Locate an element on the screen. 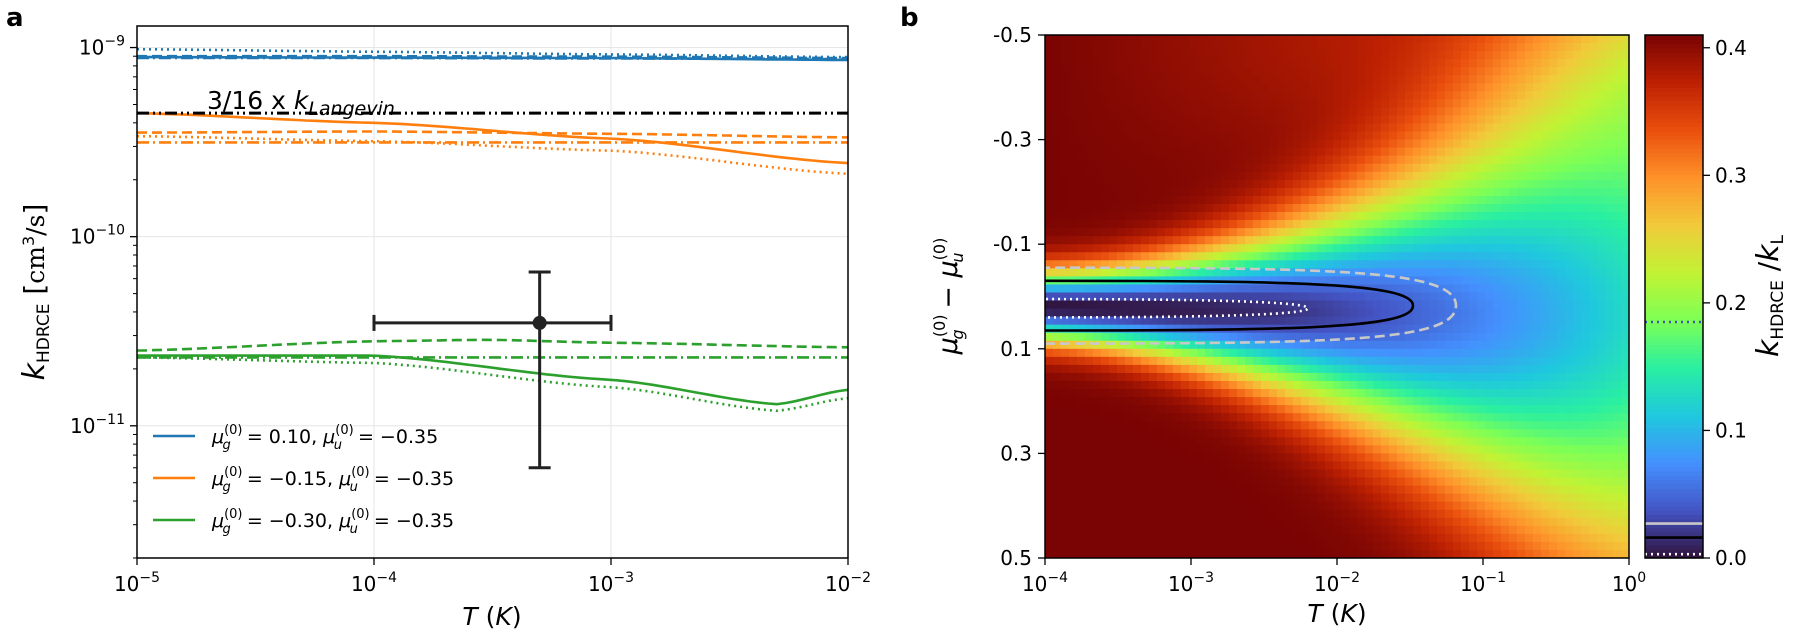 The width and height of the screenshot is (1798, 639). colorbar-cell is located at coordinates (1674, 107).